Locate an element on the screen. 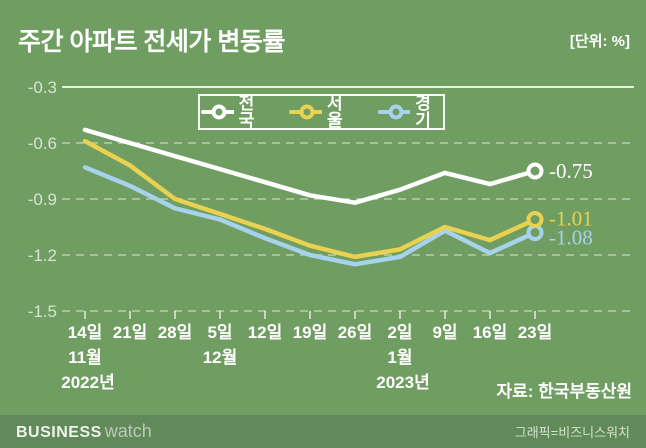  source-label: 자료: 한국부동산원 is located at coordinates (564, 391).